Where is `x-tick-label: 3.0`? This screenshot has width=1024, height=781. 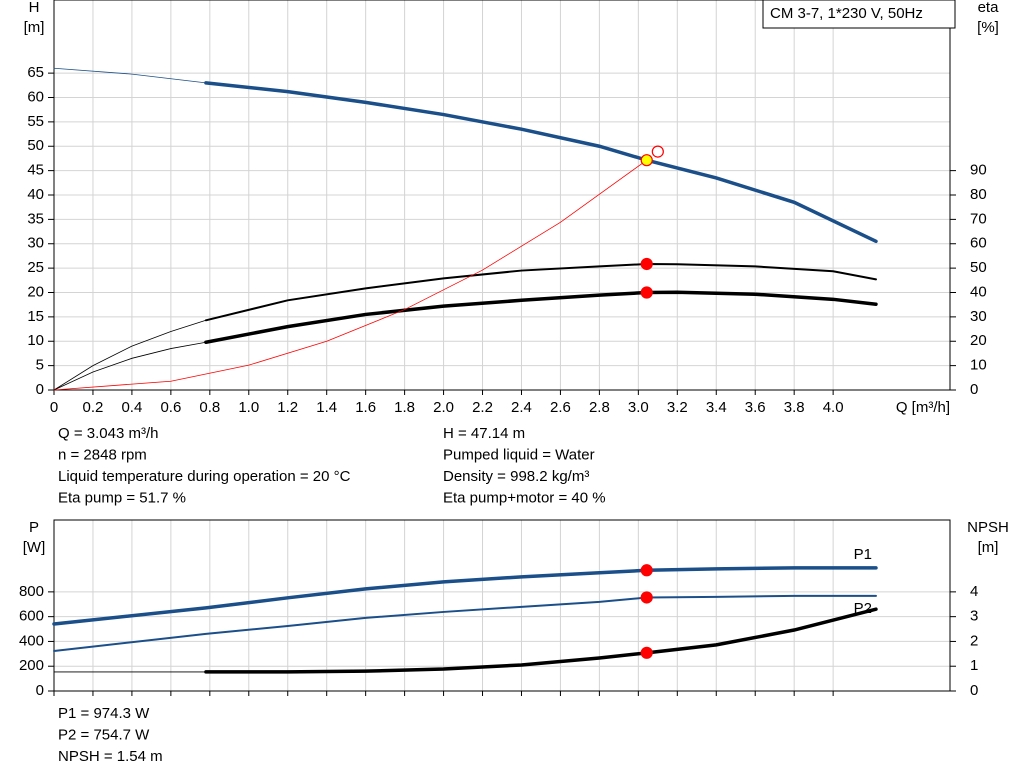
x-tick-label: 3.0 is located at coordinates (638, 407).